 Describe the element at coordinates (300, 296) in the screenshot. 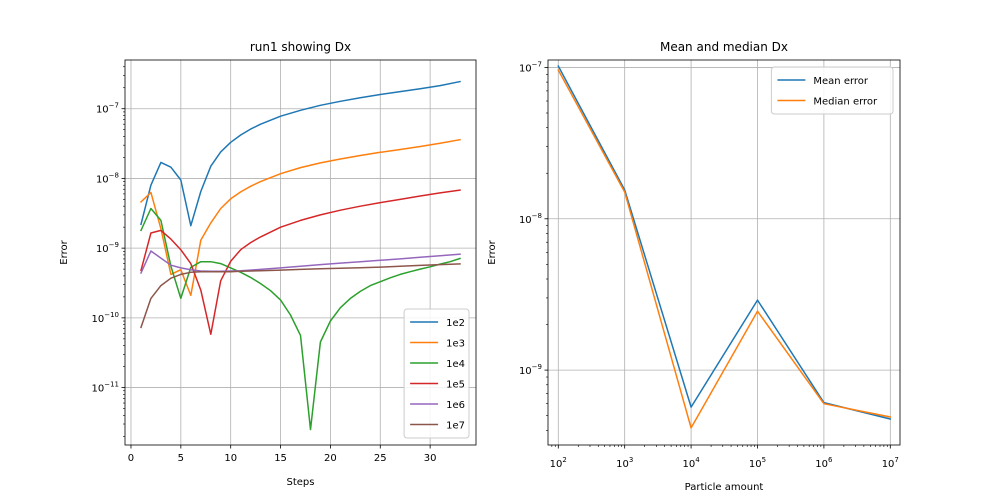

I see `series-line-1e7` at that location.